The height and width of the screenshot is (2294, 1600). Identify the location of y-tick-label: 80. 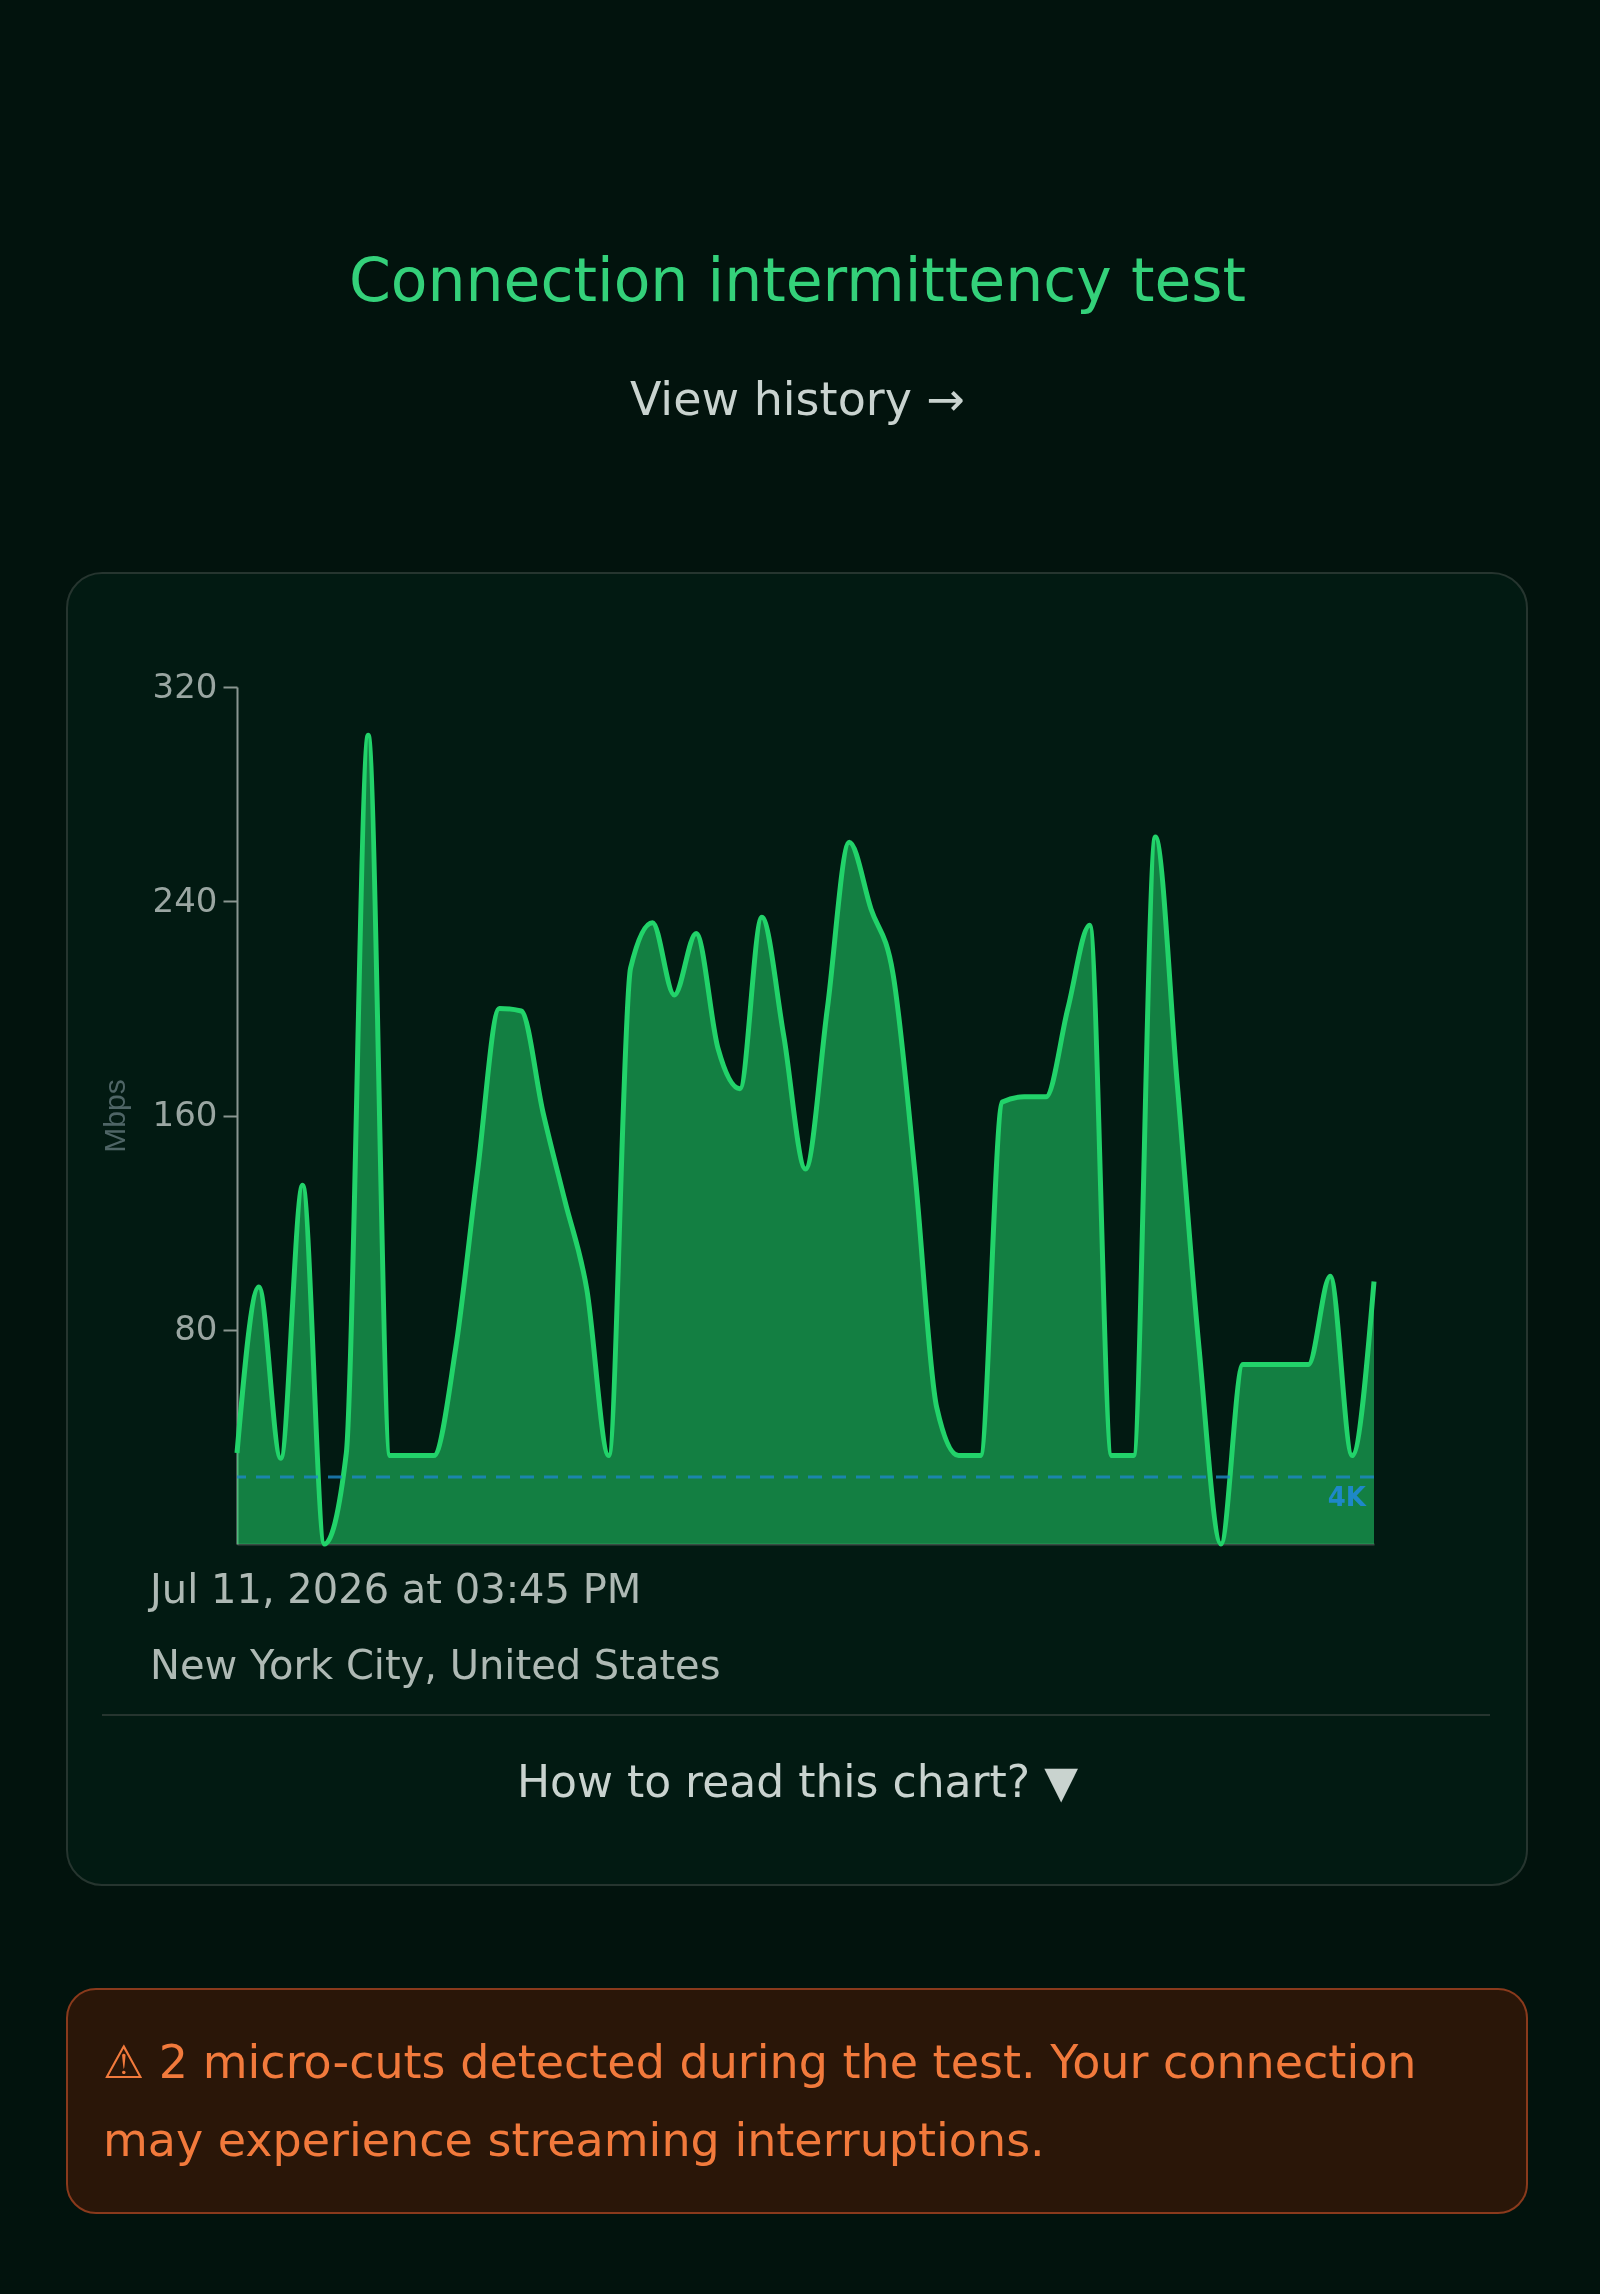
(196, 1328).